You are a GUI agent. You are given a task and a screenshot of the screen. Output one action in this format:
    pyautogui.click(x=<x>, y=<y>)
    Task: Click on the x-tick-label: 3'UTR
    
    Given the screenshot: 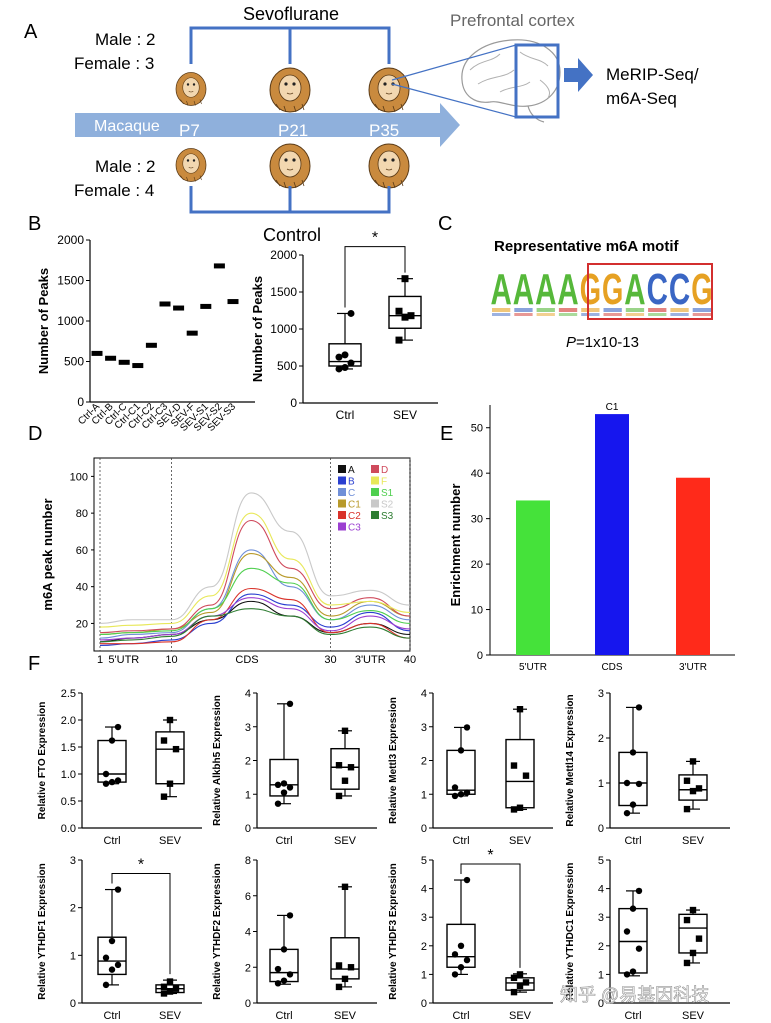 What is the action you would take?
    pyautogui.click(x=693, y=667)
    